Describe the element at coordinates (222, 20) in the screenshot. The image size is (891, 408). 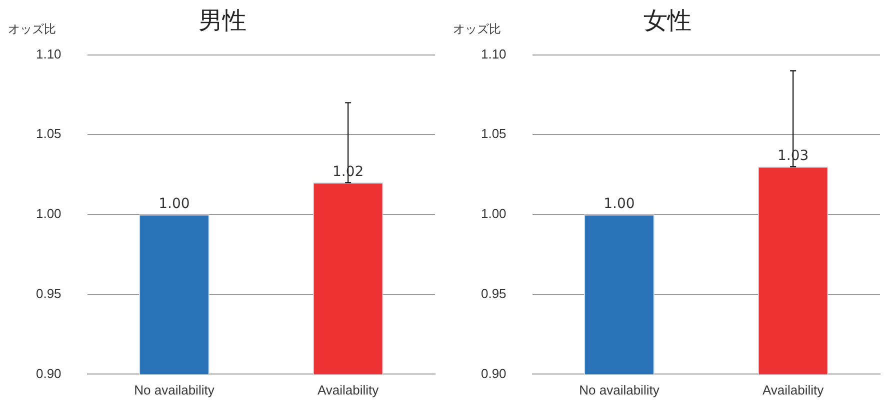
I see `chart-title: 男性` at that location.